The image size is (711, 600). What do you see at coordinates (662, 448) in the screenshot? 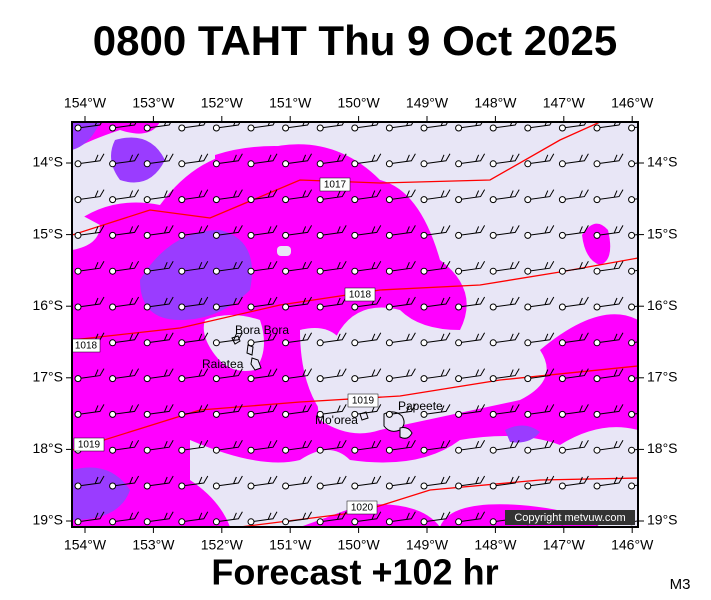
I see `lat-label: 18°S` at bounding box center [662, 448].